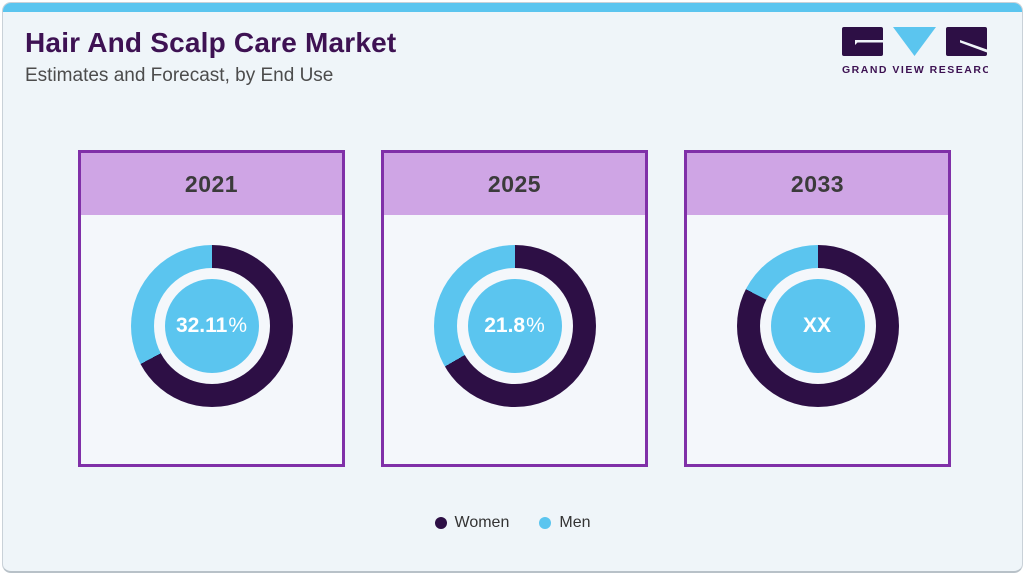  I want to click on card-body-2033: XX, so click(817, 339).